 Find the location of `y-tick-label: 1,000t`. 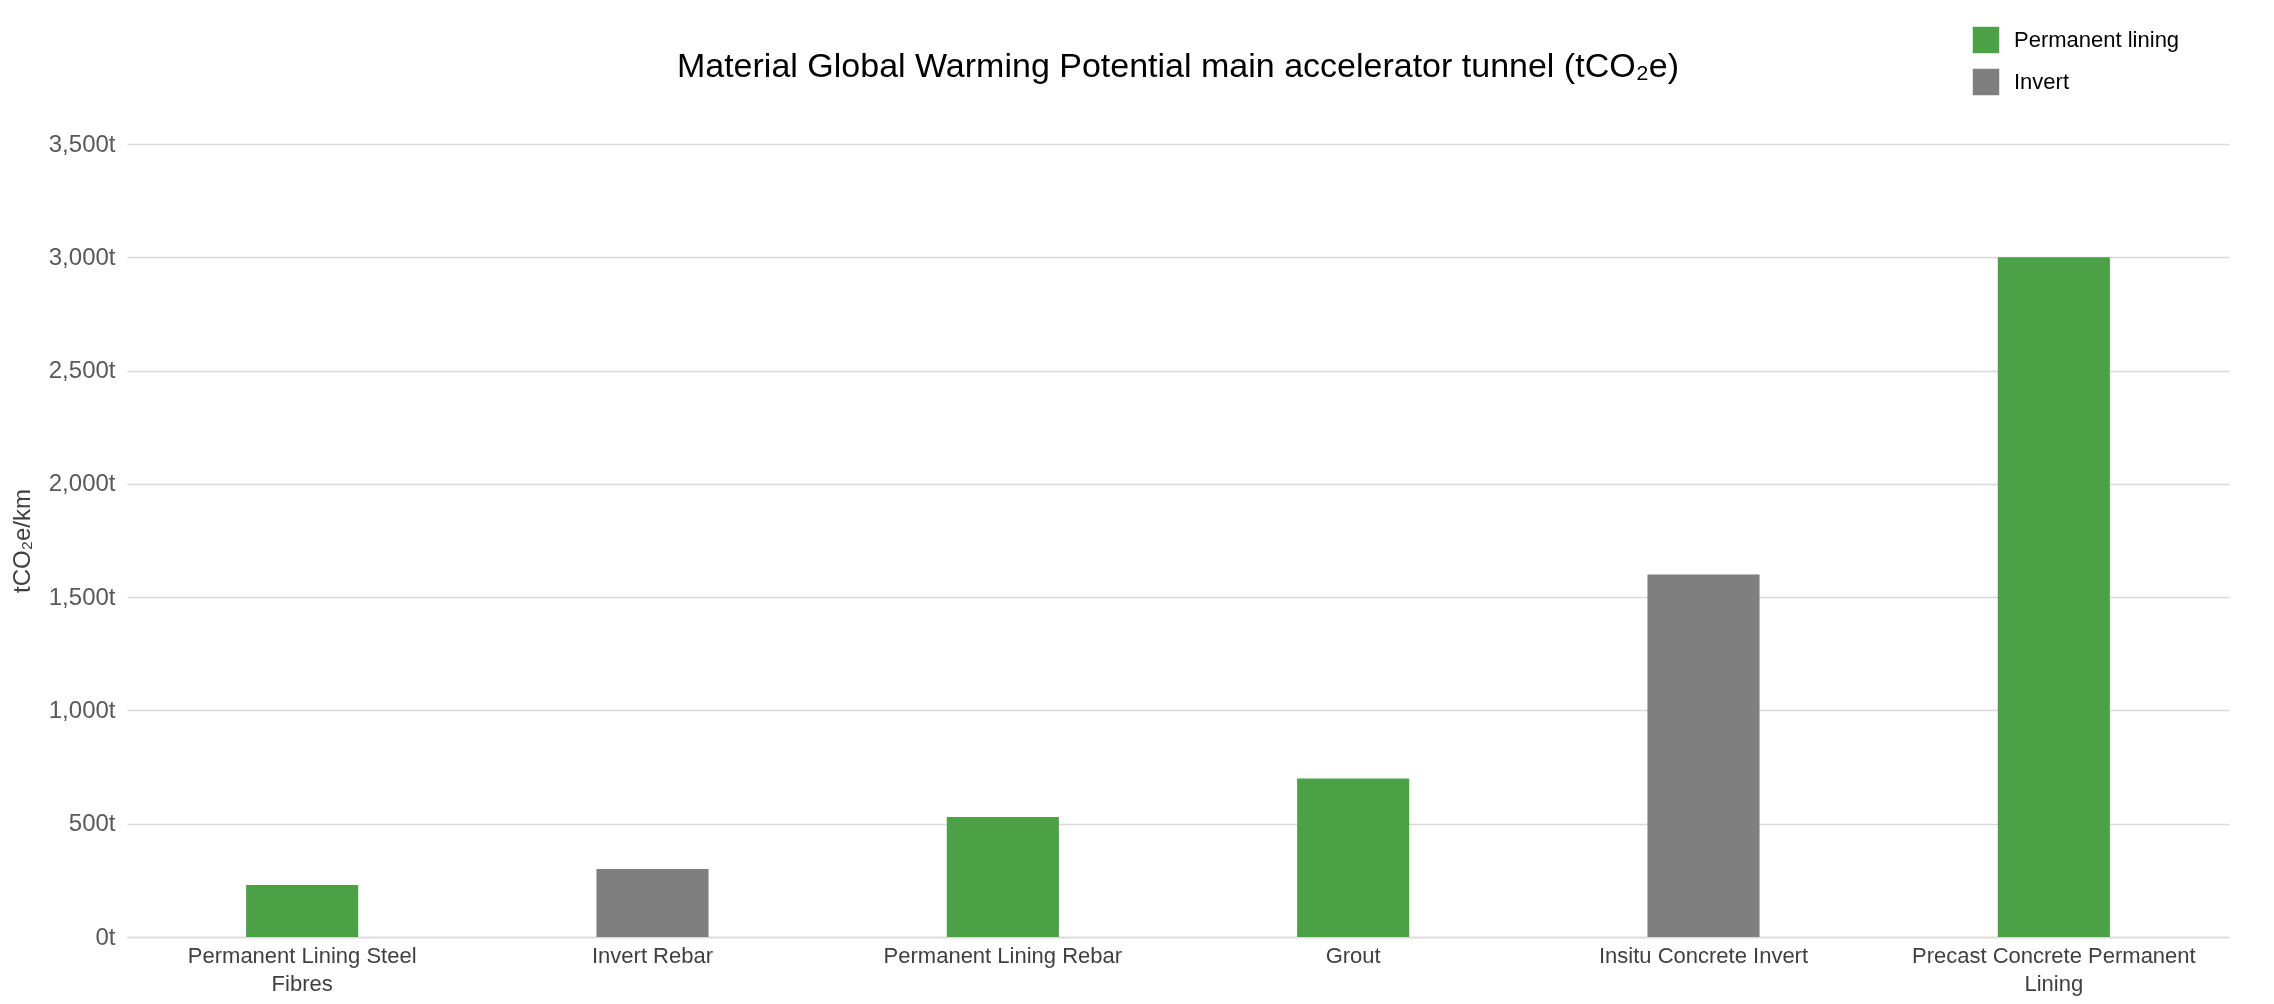

y-tick-label: 1,000t is located at coordinates (82, 709).